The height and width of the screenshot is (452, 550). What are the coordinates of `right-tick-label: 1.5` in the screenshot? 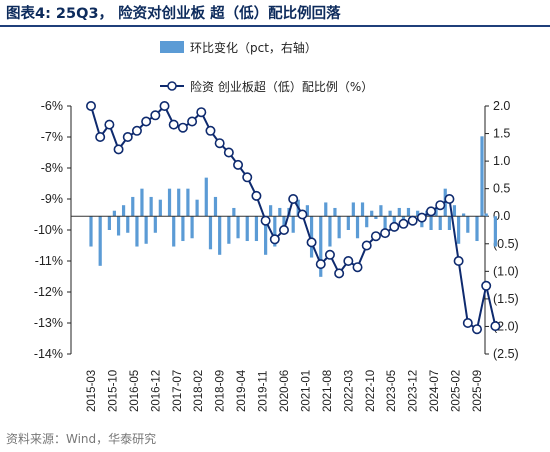 It's located at (501, 134).